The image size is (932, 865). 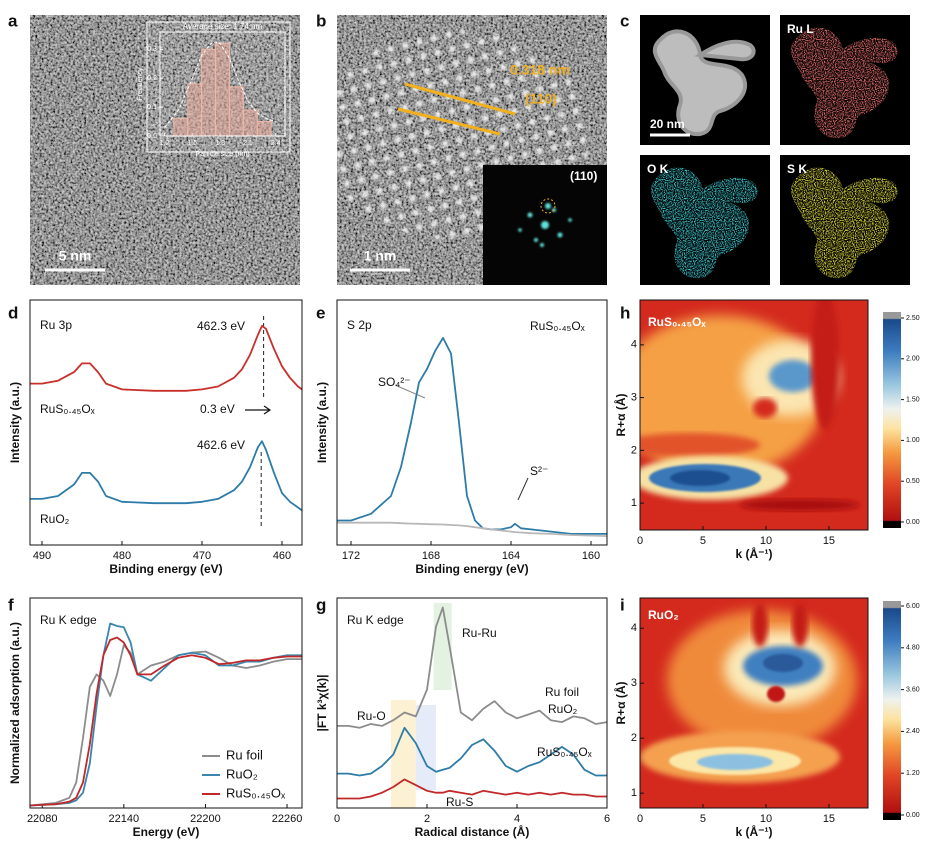 I want to click on x-axis-label: Energy (eV), so click(x=166, y=832).